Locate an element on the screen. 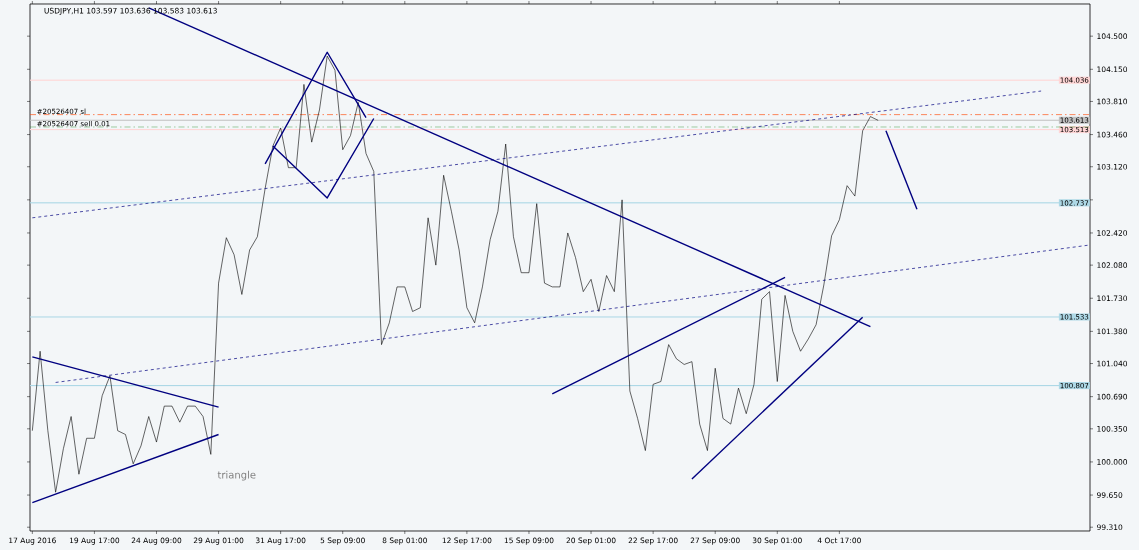  annotation: triangle is located at coordinates (236, 475).